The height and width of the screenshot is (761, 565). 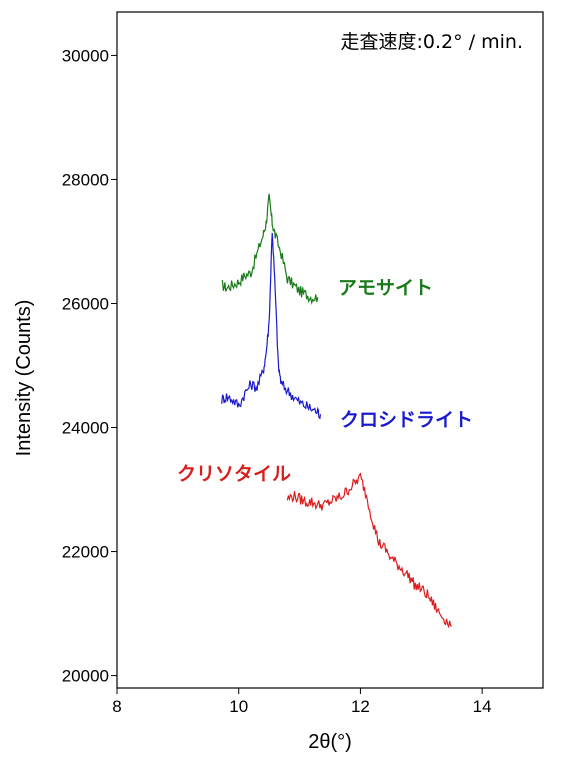 I want to click on y-tick-label: 20000, so click(x=85, y=676).